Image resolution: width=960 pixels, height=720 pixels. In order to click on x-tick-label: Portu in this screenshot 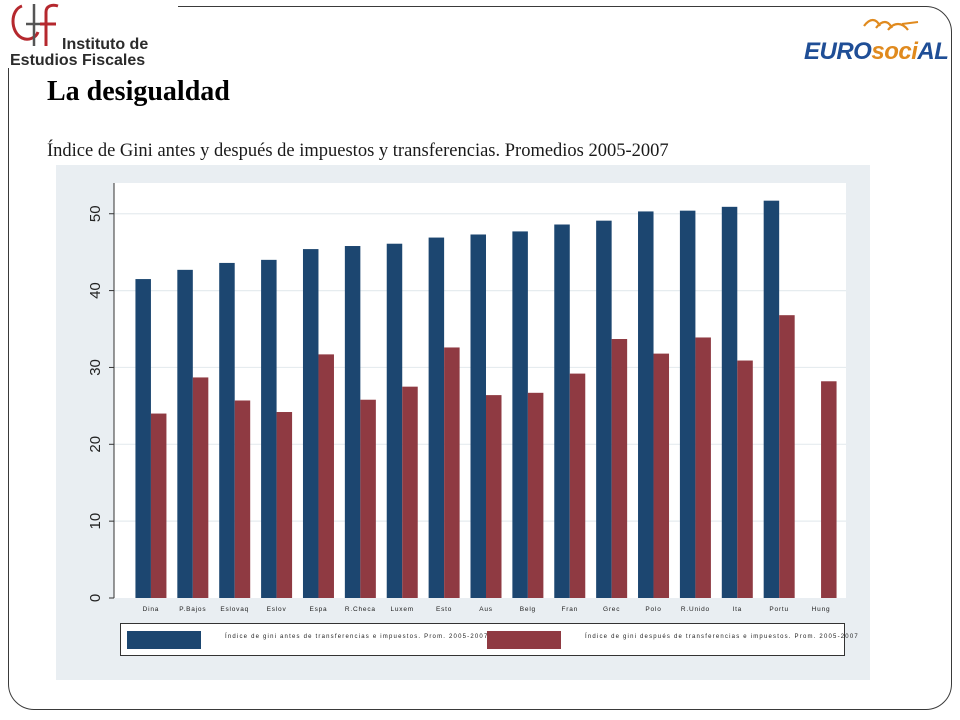, I will do `click(779, 609)`.